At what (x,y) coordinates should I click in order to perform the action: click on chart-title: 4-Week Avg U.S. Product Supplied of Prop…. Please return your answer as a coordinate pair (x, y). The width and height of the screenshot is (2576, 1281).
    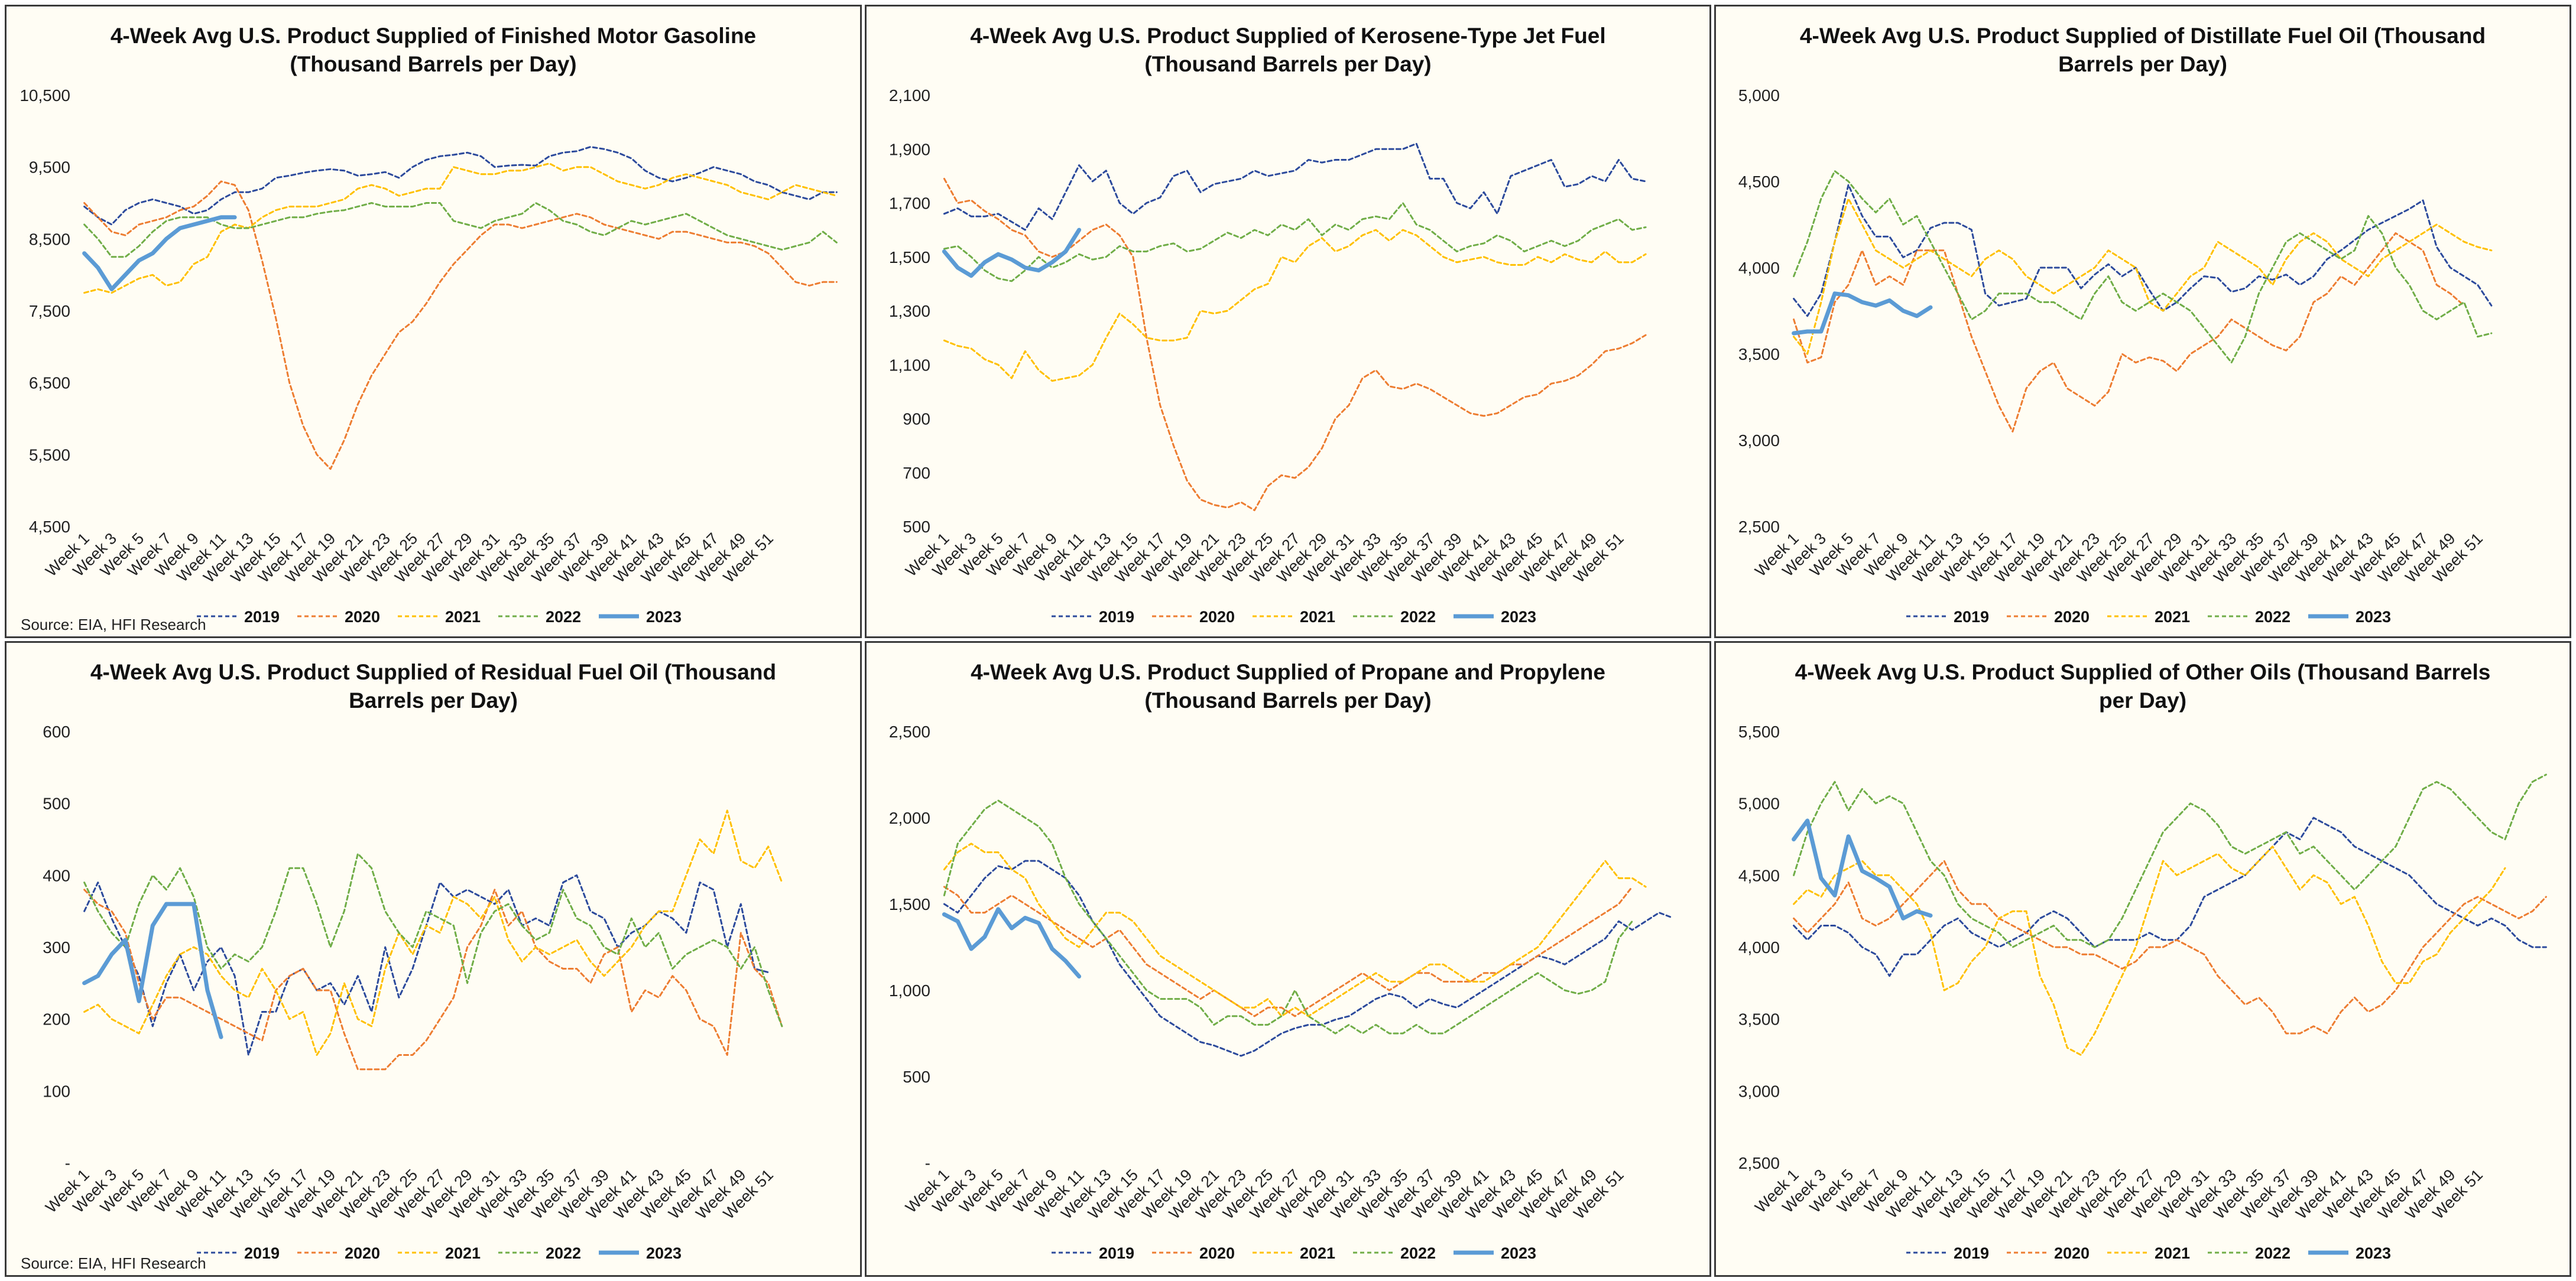
    Looking at the image, I should click on (1288, 686).